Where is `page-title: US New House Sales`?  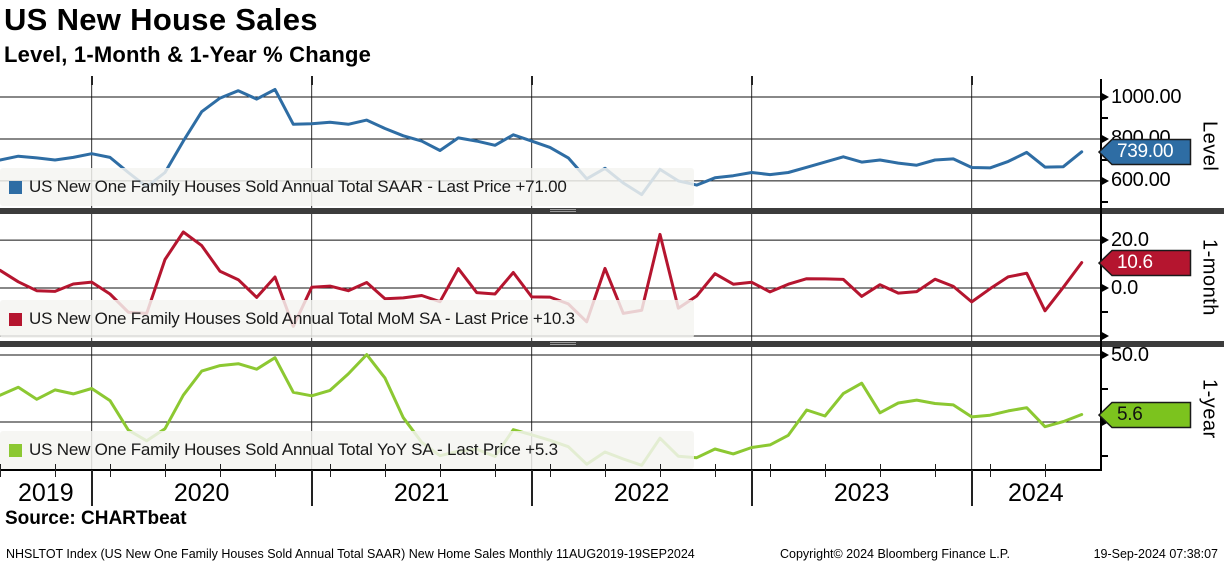 page-title: US New House Sales is located at coordinates (161, 19).